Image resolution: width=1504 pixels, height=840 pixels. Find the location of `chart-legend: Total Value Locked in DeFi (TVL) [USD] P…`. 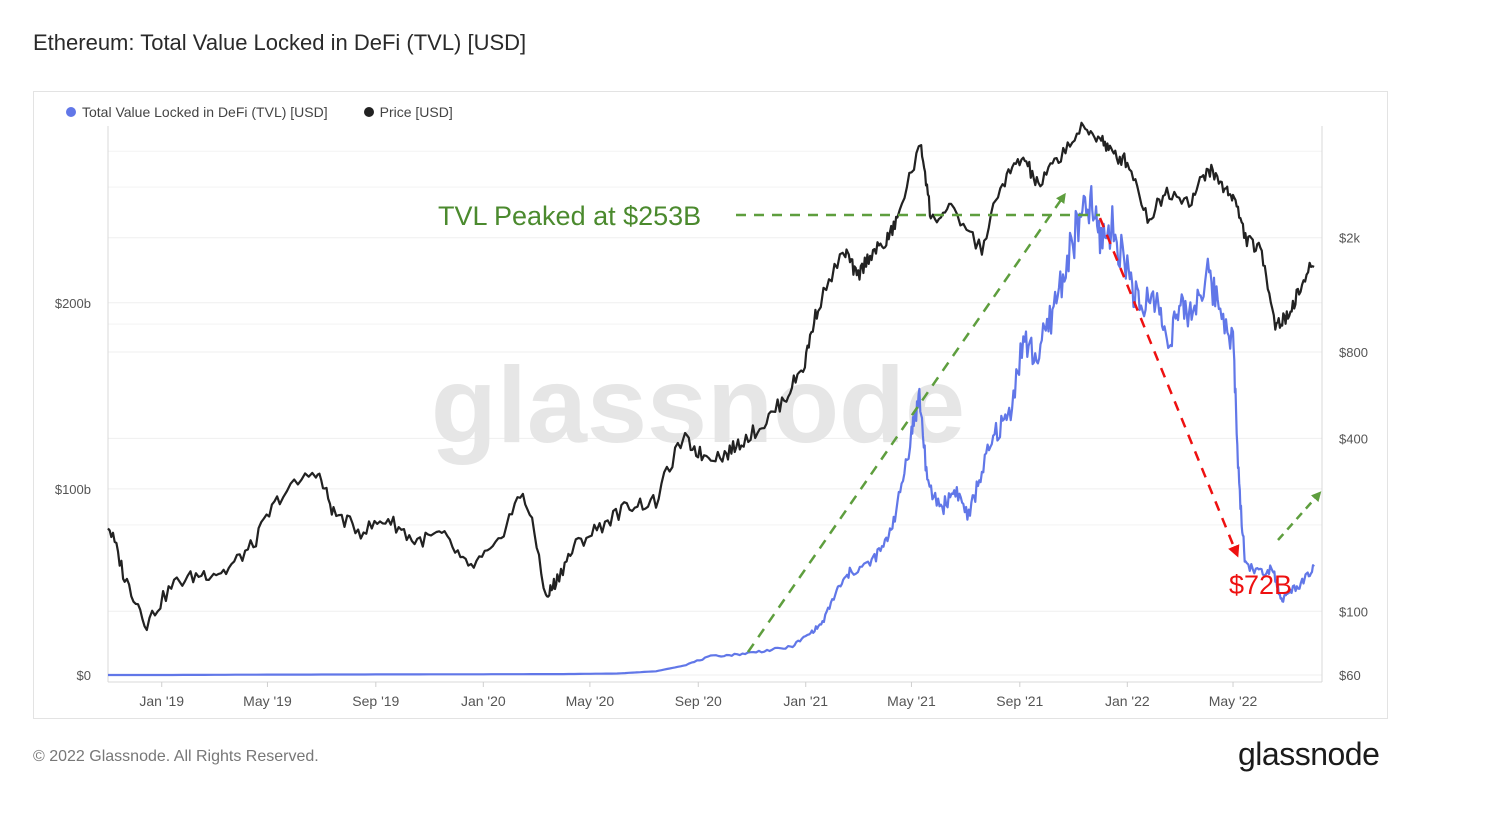

chart-legend: Total Value Locked in DeFi (TVL) [USD] P… is located at coordinates (259, 112).